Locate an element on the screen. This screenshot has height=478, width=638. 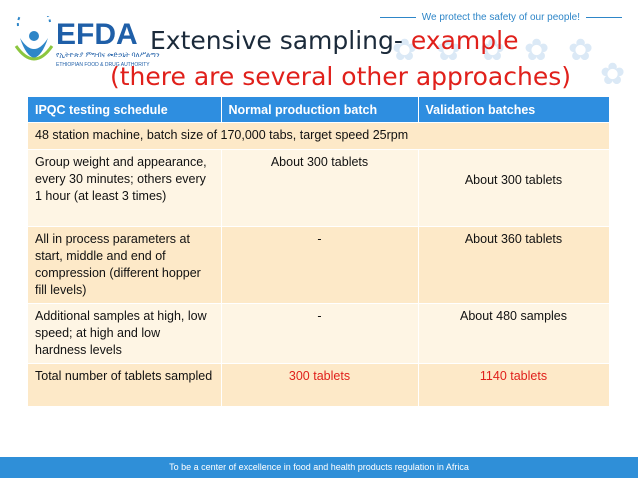
validation-cell: About 300 tablets is located at coordinates (514, 188).